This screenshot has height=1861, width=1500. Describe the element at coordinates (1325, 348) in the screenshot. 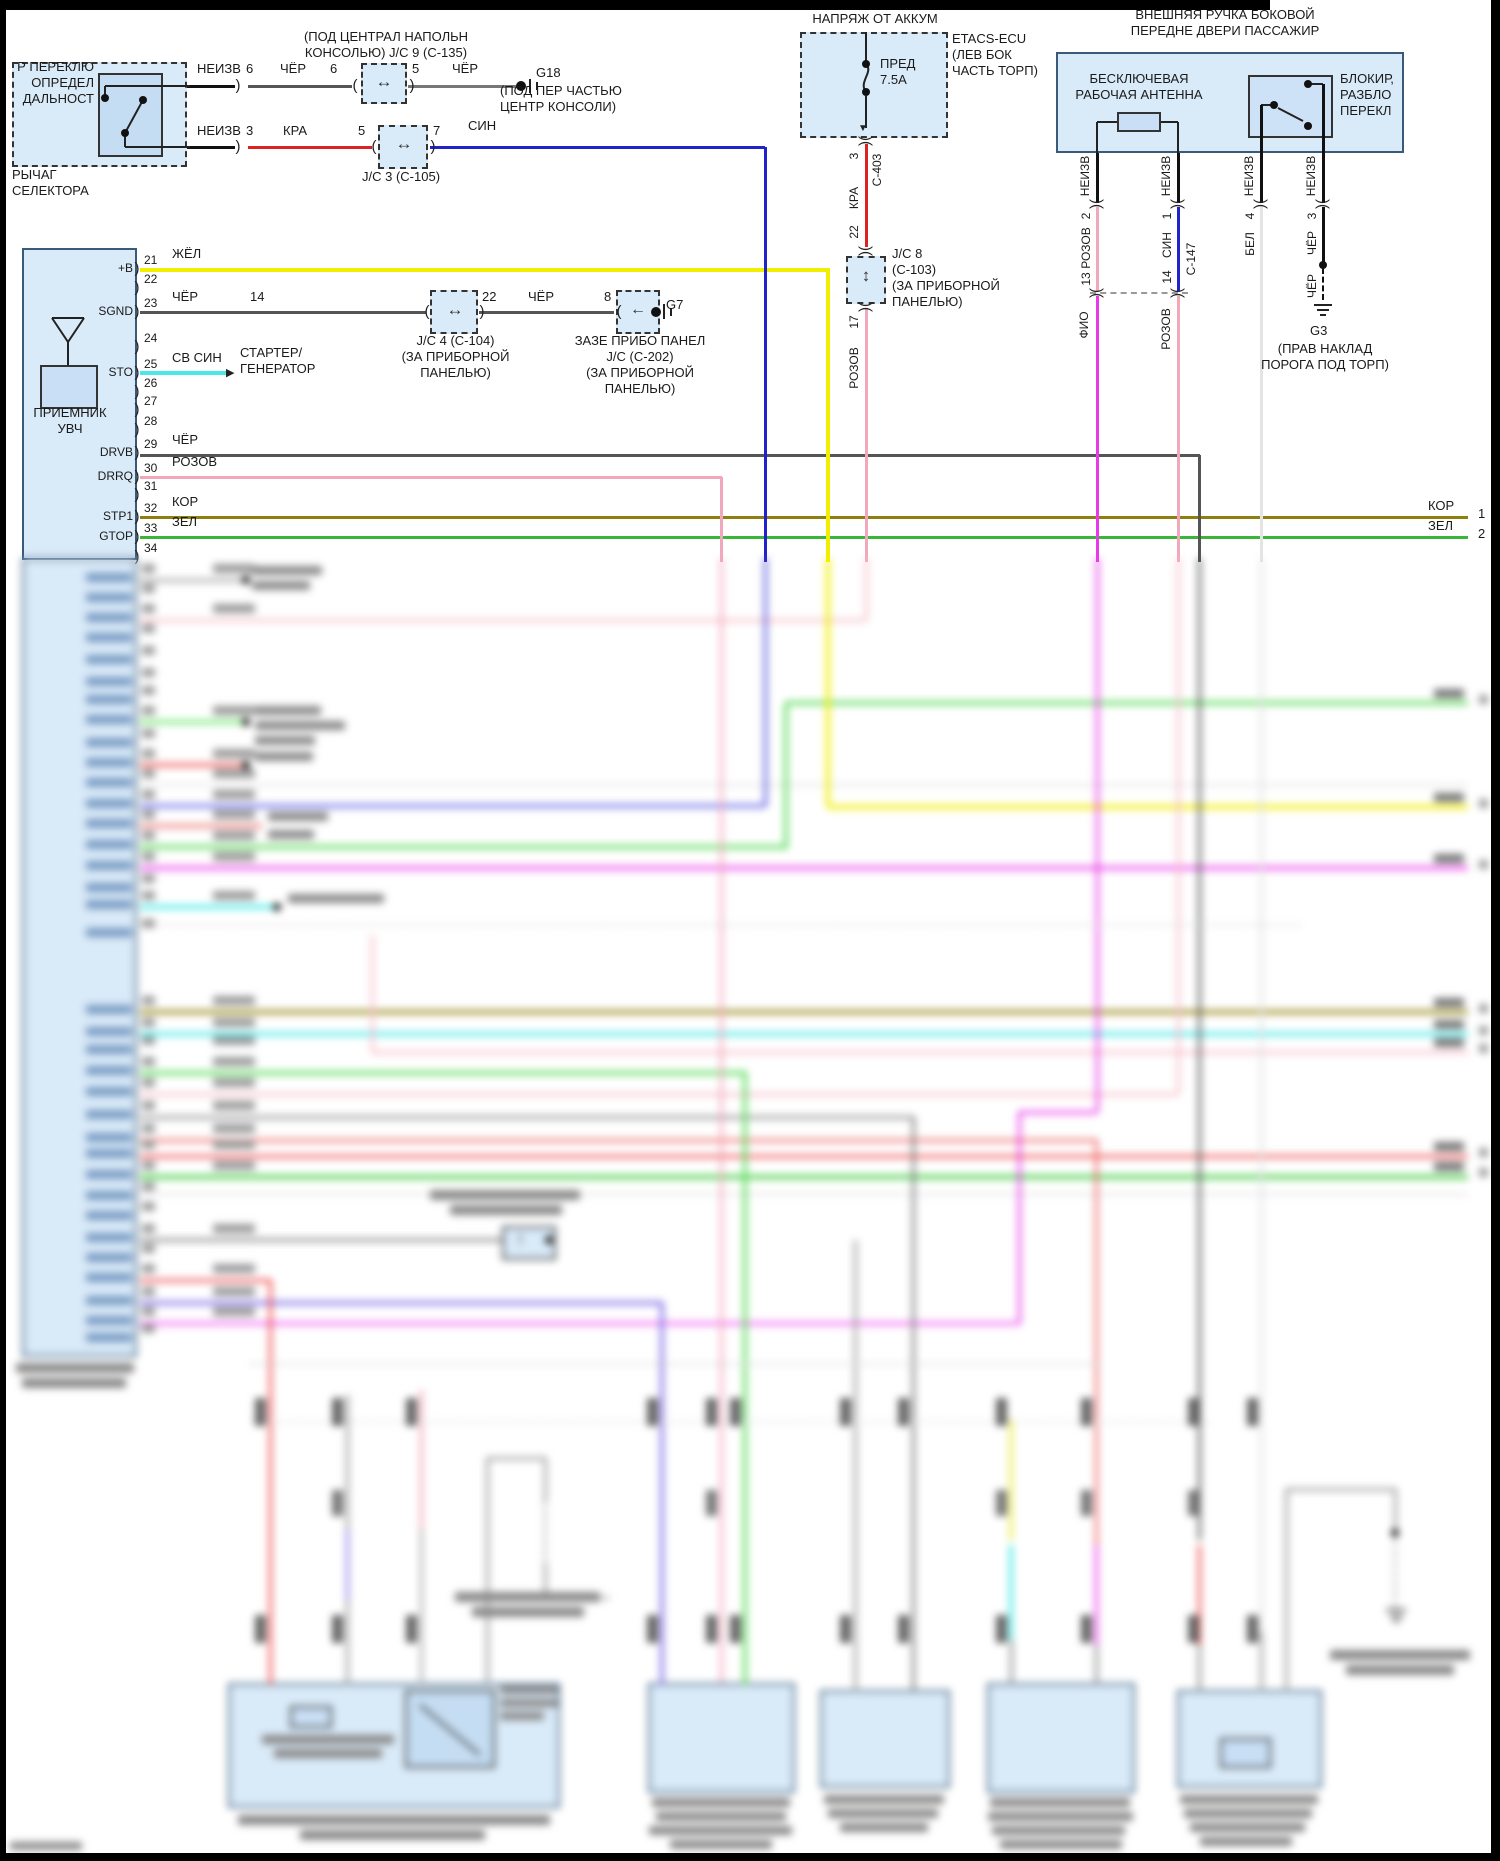

I see `label: (ПРАВ НАКЛАД` at that location.